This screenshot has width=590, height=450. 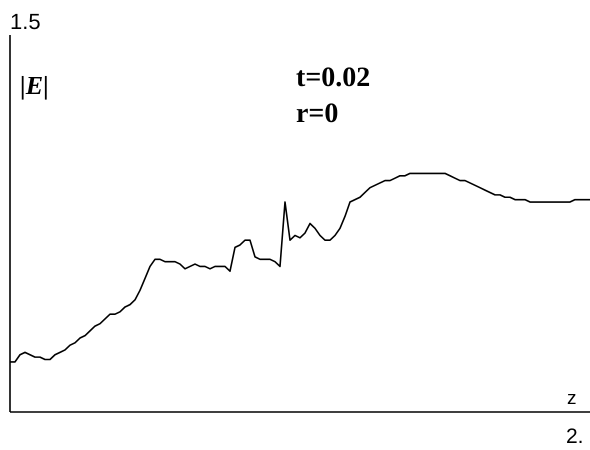 I want to click on text: t=0.02, so click(x=333, y=77).